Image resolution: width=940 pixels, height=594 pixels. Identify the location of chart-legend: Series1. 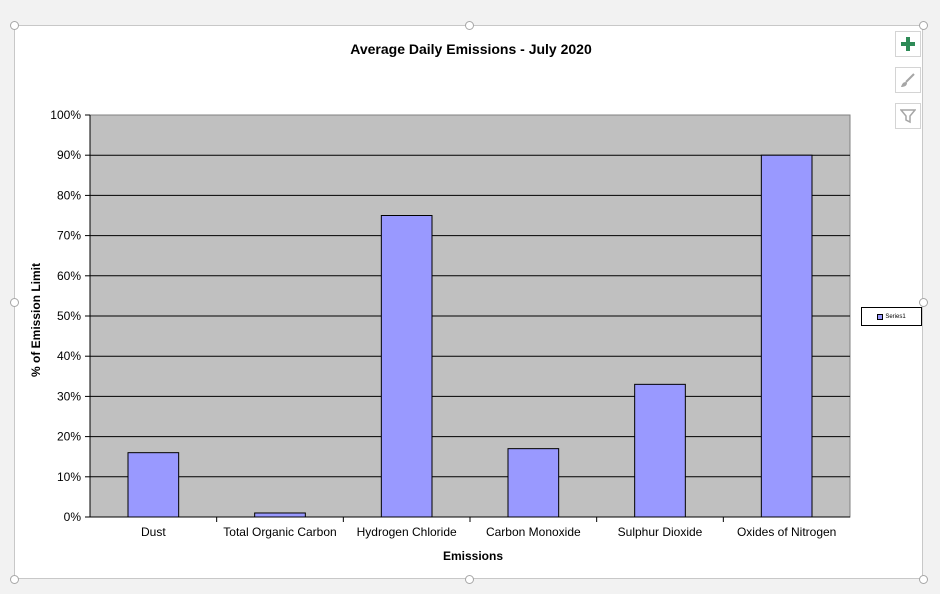
(891, 316).